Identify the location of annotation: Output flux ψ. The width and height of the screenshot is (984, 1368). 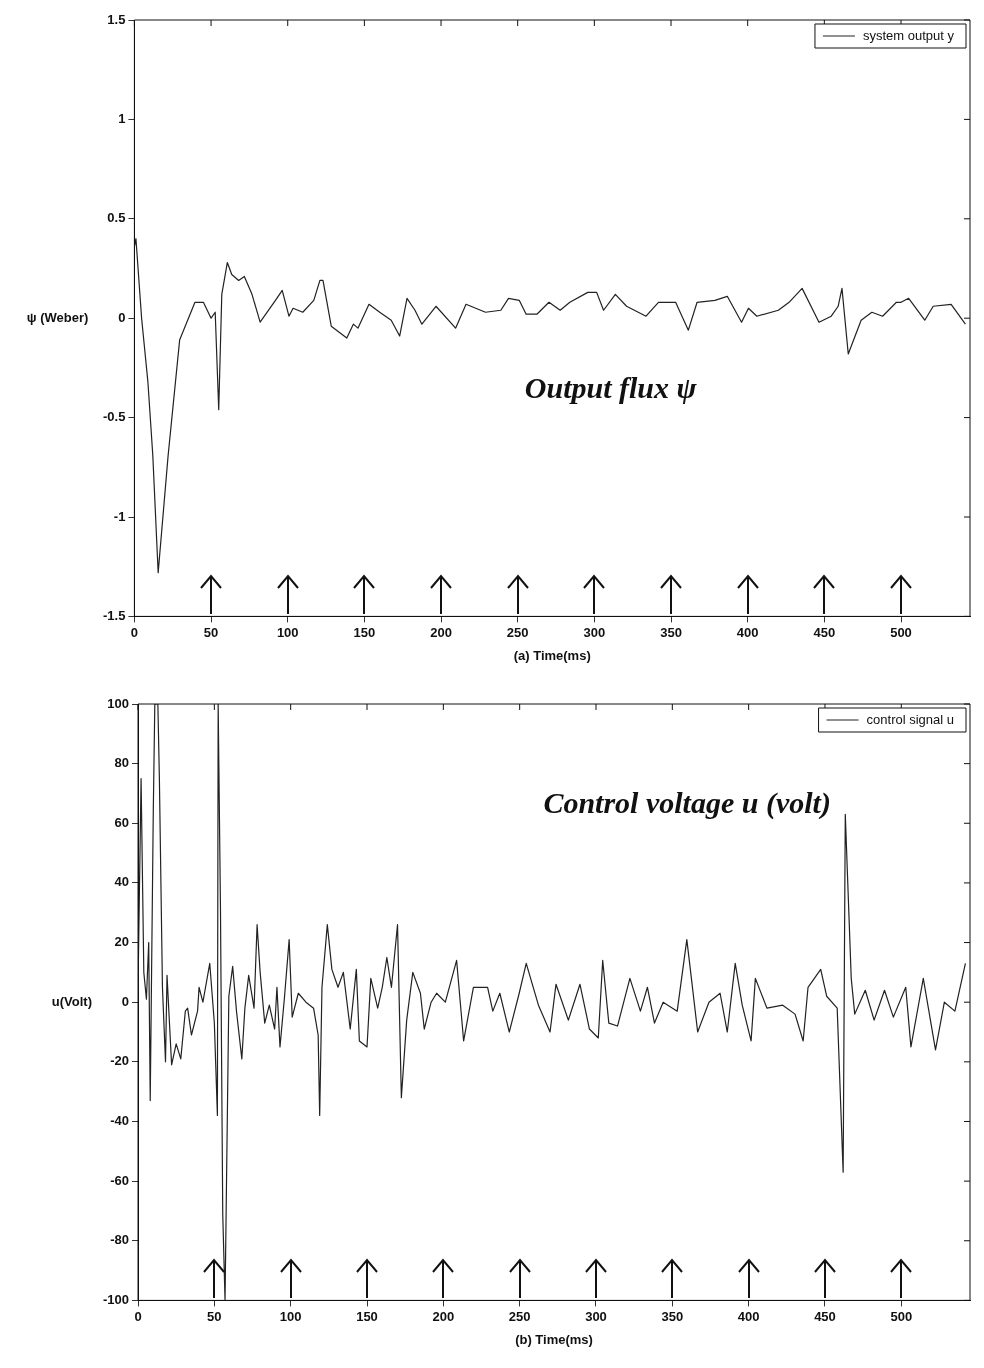
(611, 387).